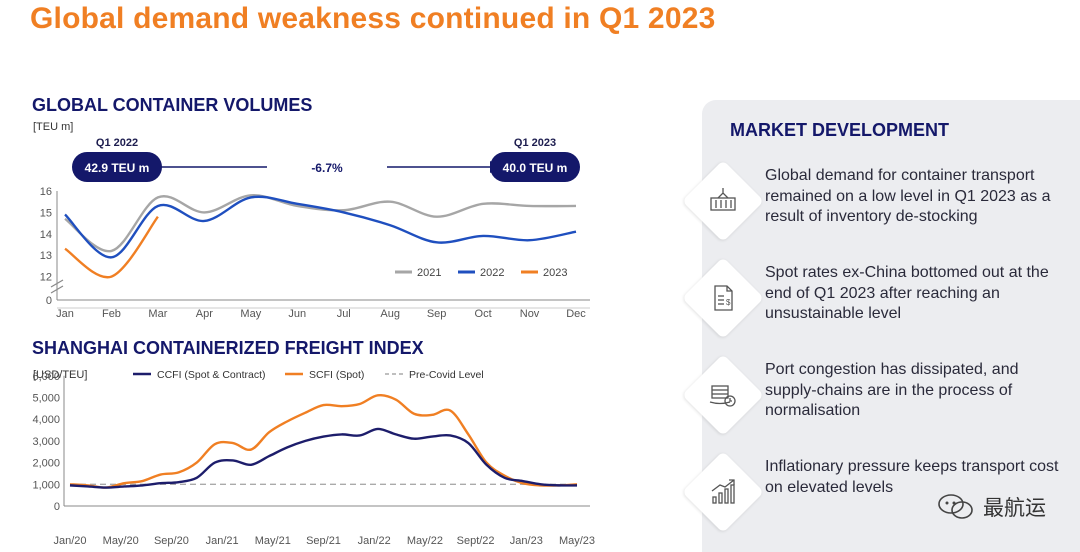  I want to click on x-tick-label: Dec, so click(576, 314).